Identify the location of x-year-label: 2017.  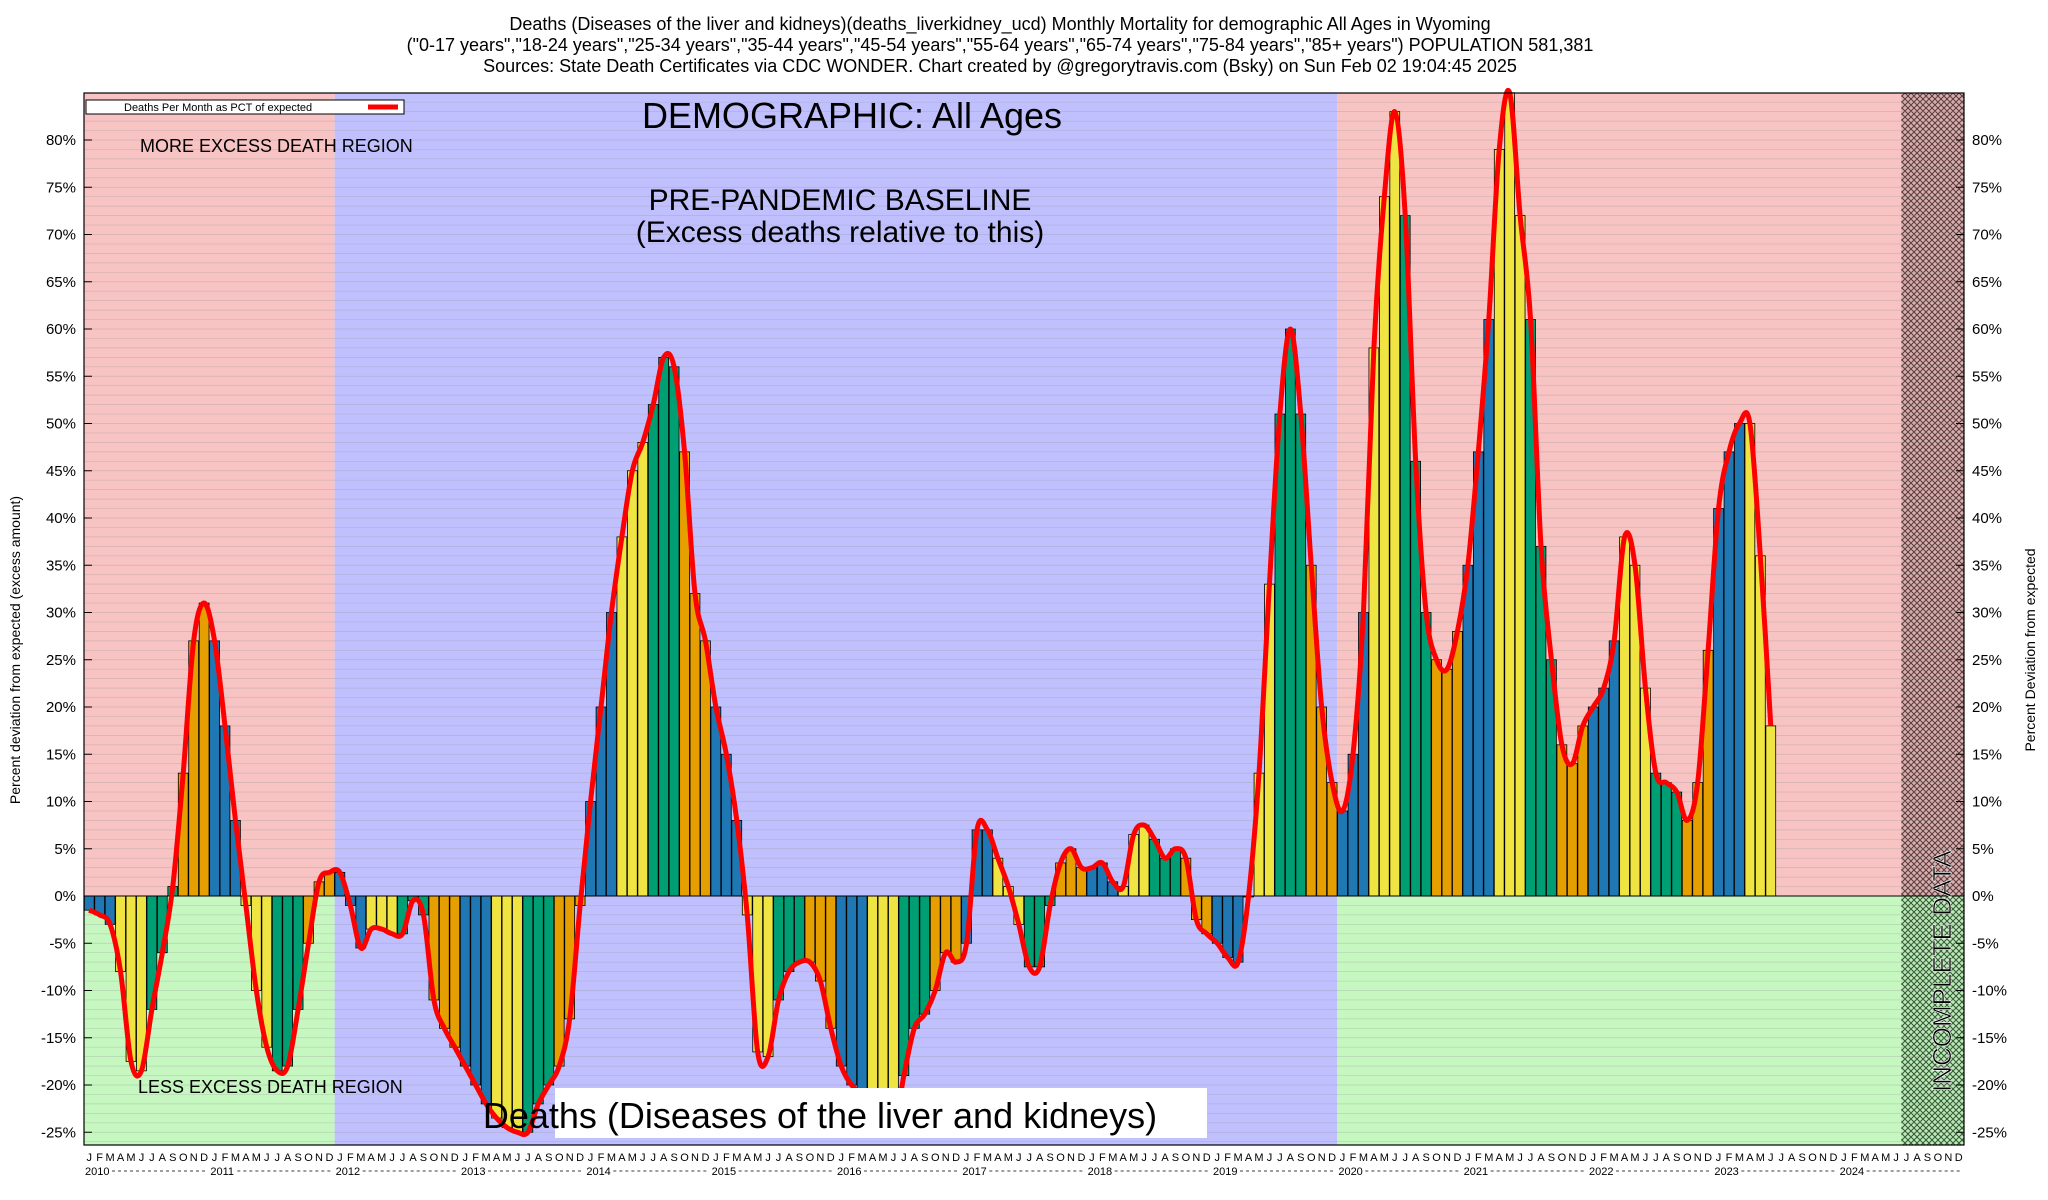
(974, 1172).